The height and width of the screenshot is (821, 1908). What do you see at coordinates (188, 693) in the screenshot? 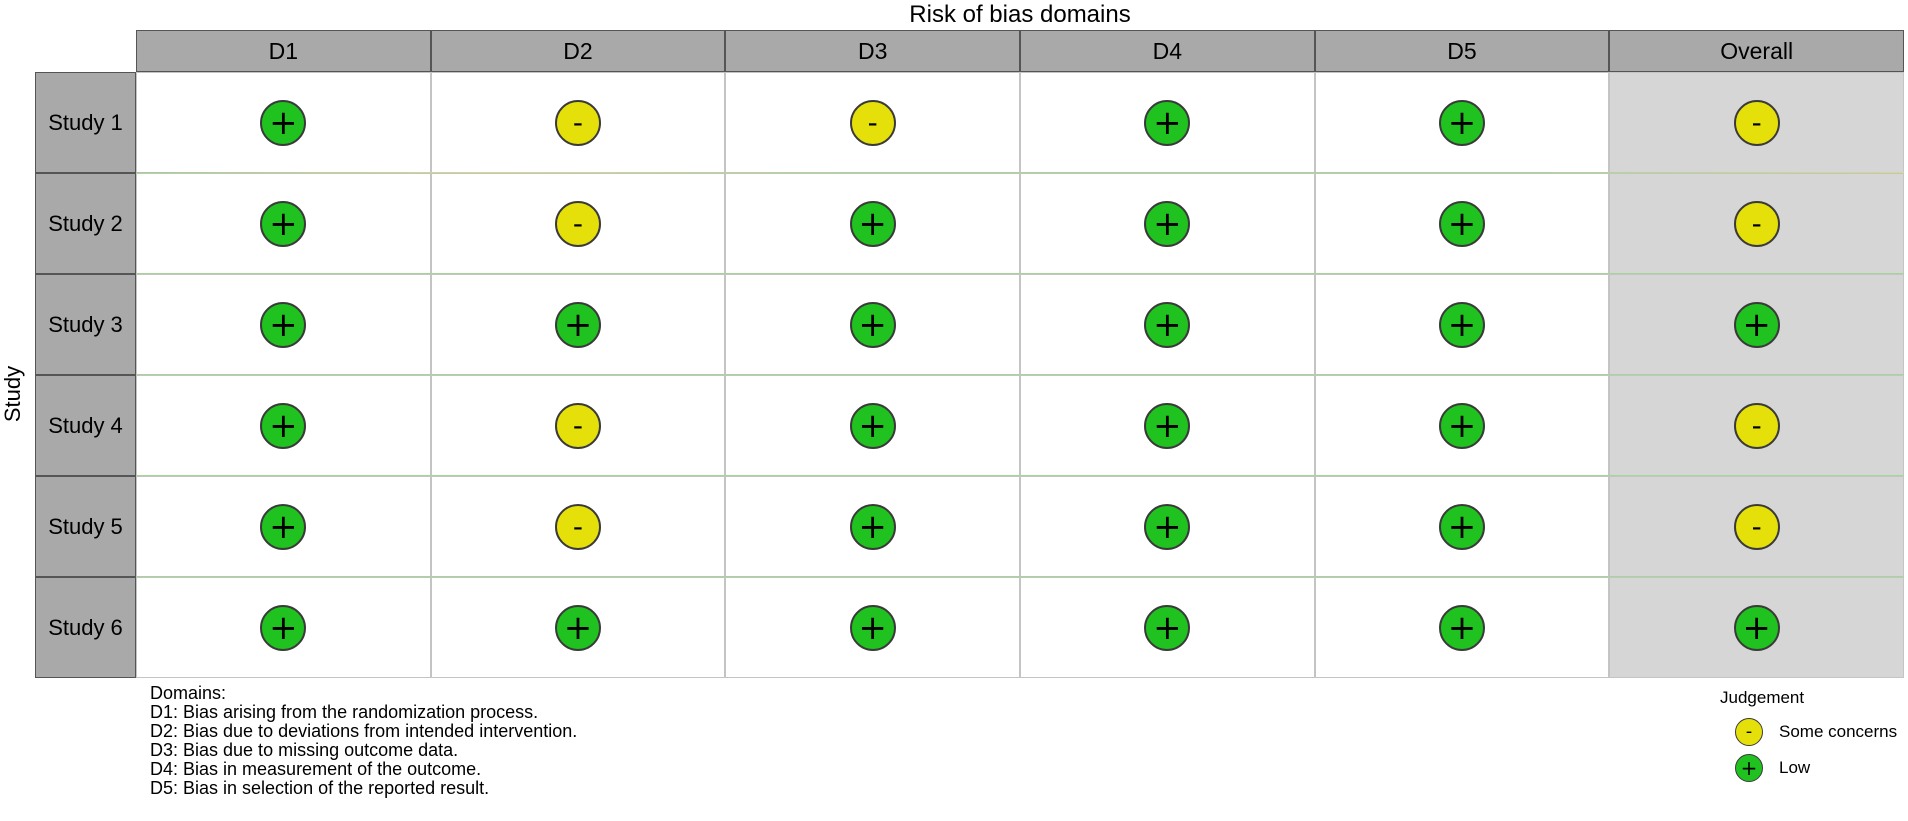
I see `domains-legend-title: Domains:` at bounding box center [188, 693].